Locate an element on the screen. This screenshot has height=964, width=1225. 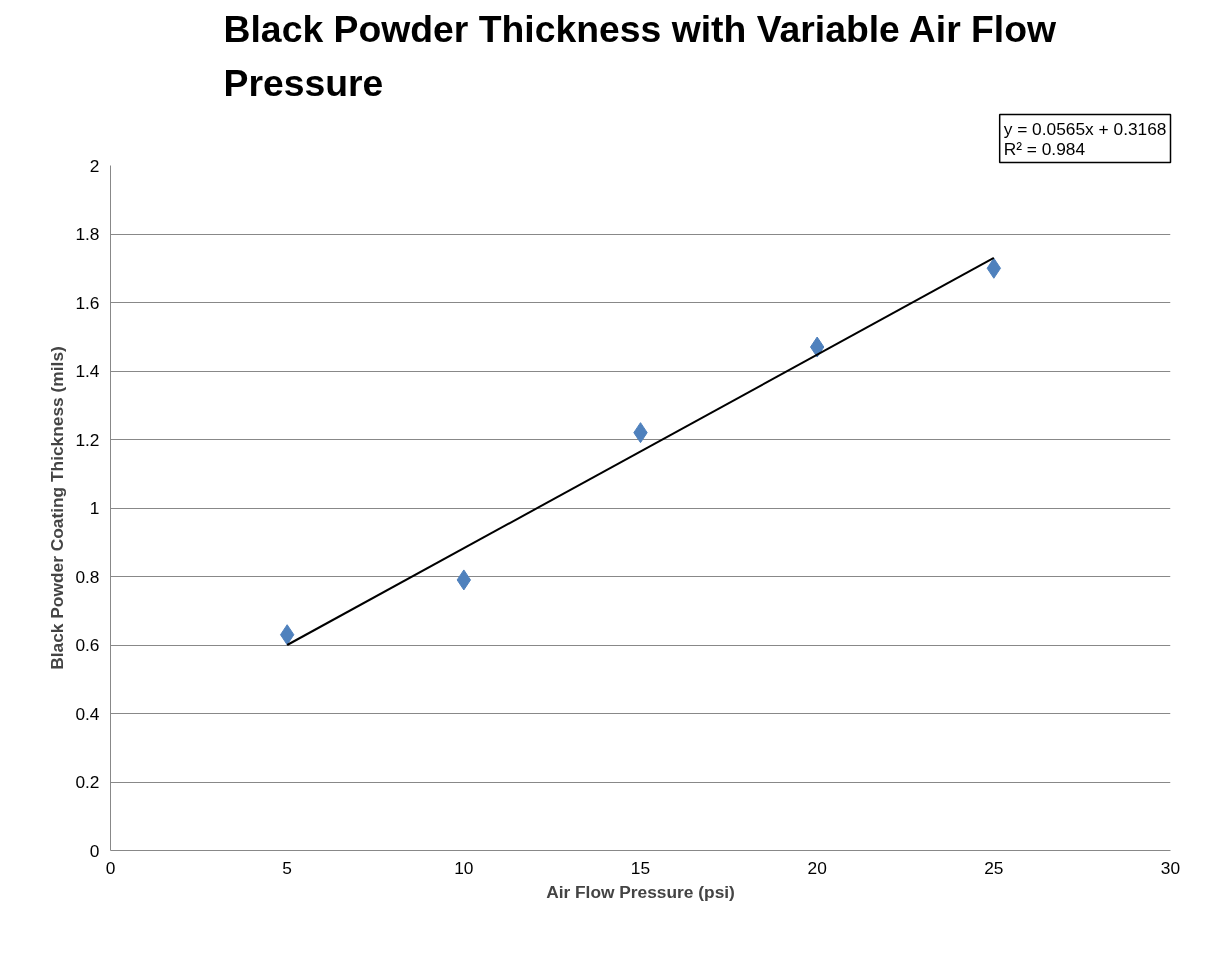
y-axis-title: Black Powder Coating Thickness (mils) is located at coordinates (57, 508).